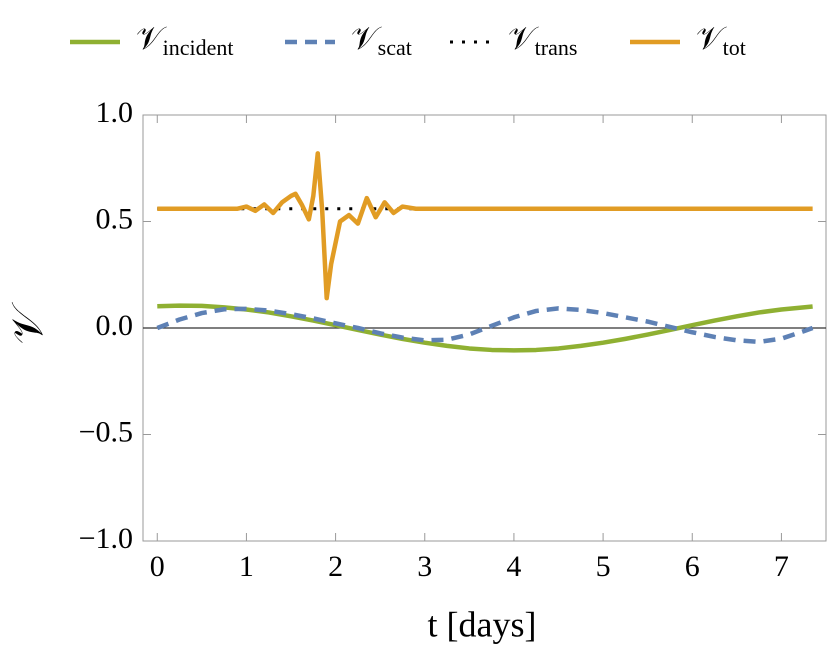 Image resolution: width=830 pixels, height=658 pixels. What do you see at coordinates (106, 431) in the screenshot?
I see `y-tick-label: −0.5` at bounding box center [106, 431].